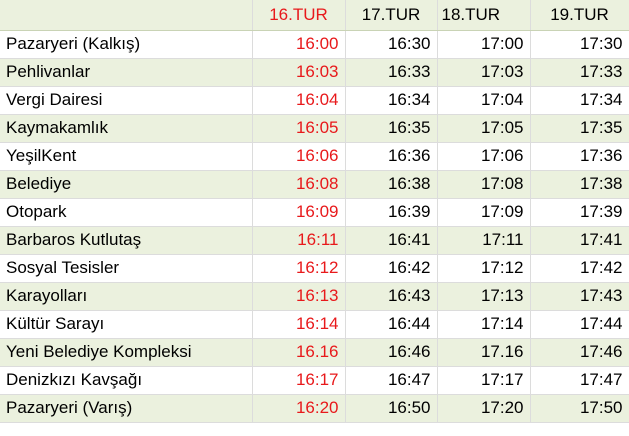 Image resolution: width=629 pixels, height=436 pixels. Describe the element at coordinates (299, 408) in the screenshot. I see `time-cell: 16:20` at that location.